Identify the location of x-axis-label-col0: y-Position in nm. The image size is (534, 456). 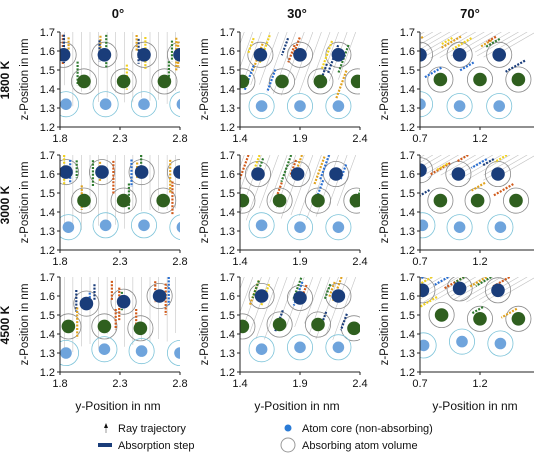
(117, 406).